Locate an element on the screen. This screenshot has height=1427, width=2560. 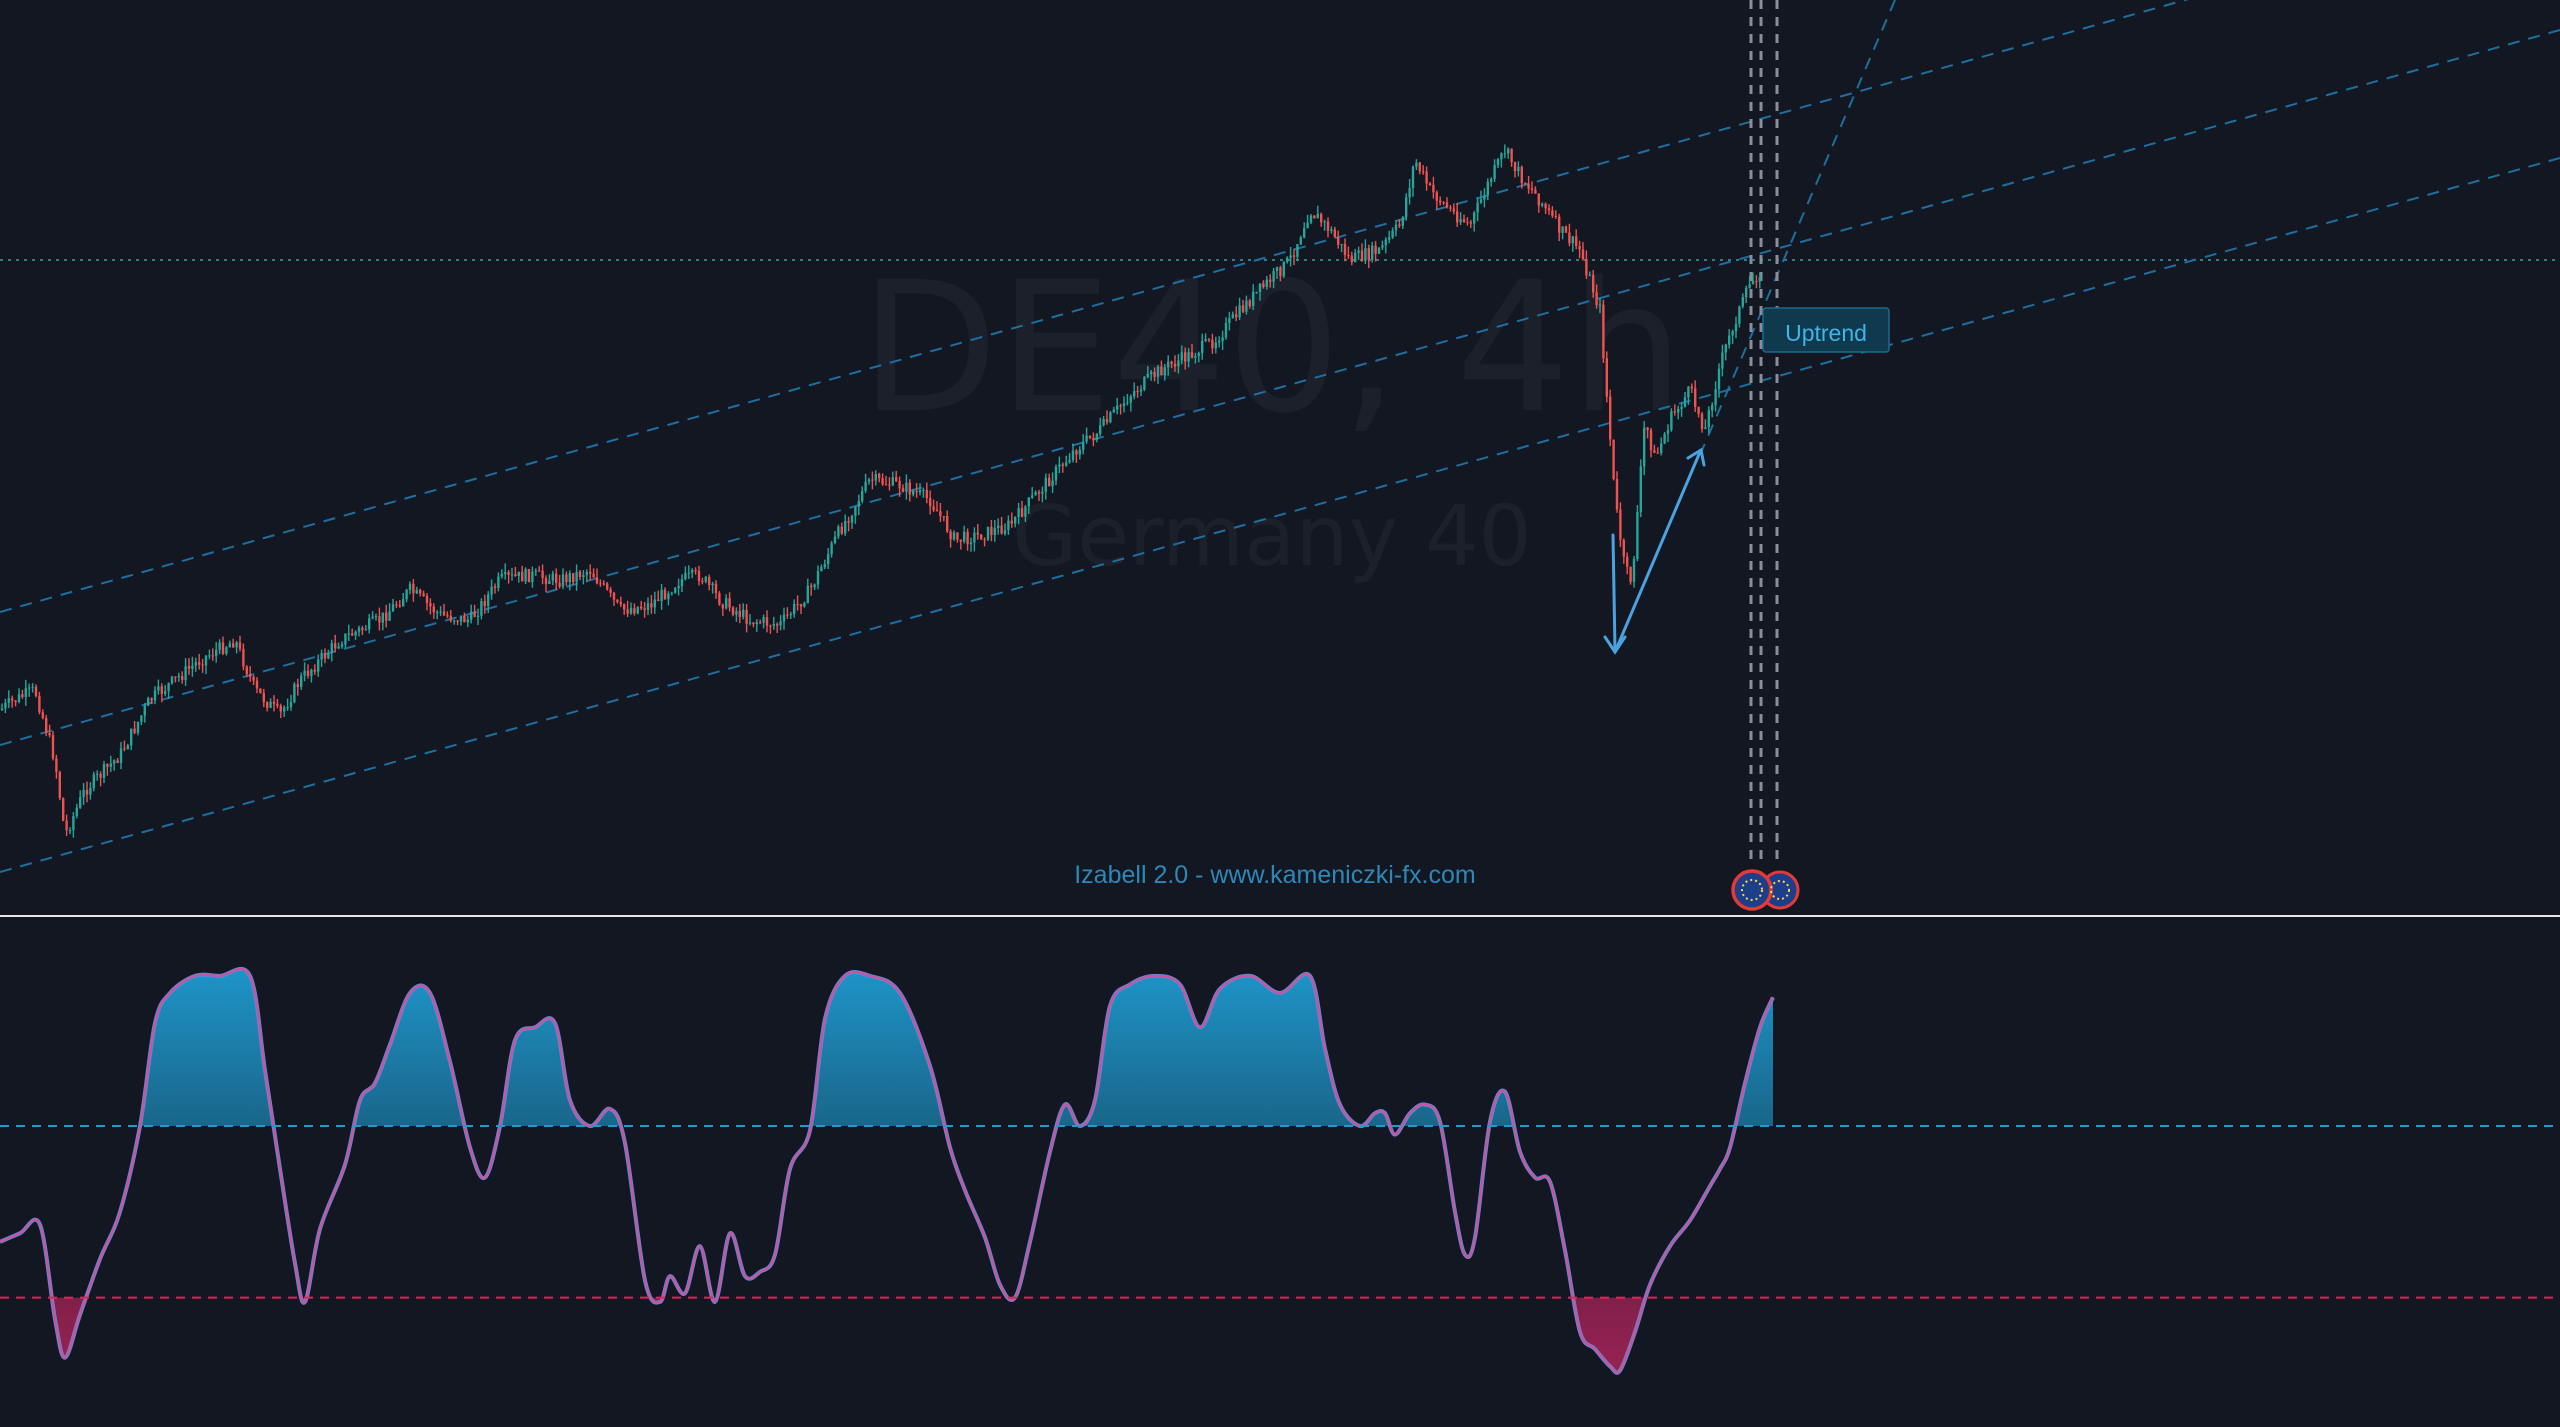
watermark-symbol: DE40, 4h is located at coordinates (1272, 348).